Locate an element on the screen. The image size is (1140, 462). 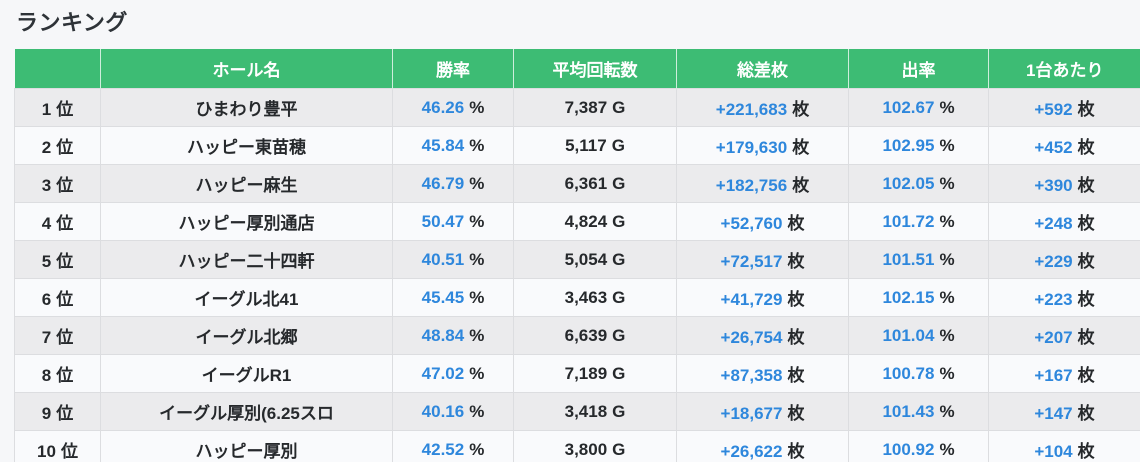
total_diff-value: +52,760 is located at coordinates (751, 223).